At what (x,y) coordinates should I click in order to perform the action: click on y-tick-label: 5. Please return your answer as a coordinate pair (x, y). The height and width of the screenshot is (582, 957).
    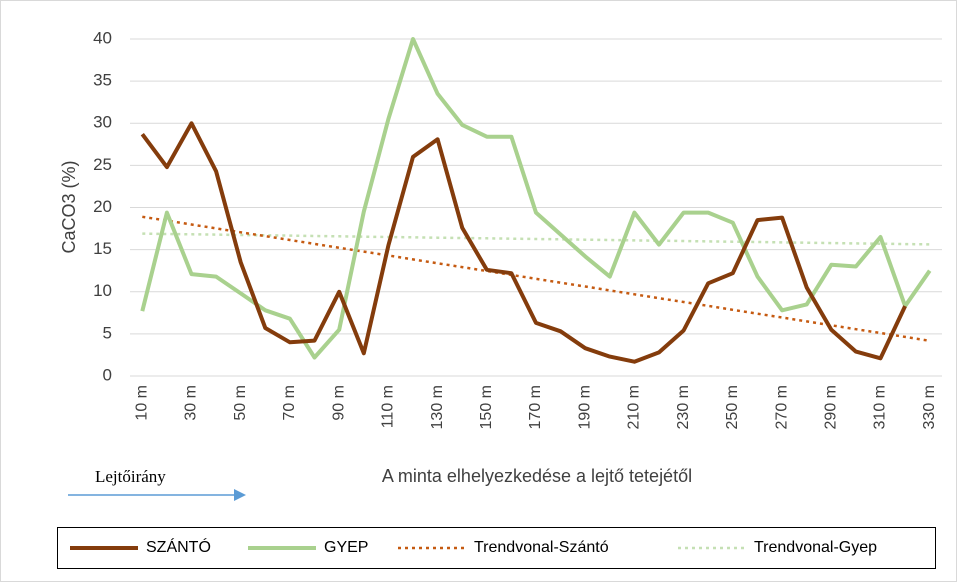
    Looking at the image, I should click on (107, 332).